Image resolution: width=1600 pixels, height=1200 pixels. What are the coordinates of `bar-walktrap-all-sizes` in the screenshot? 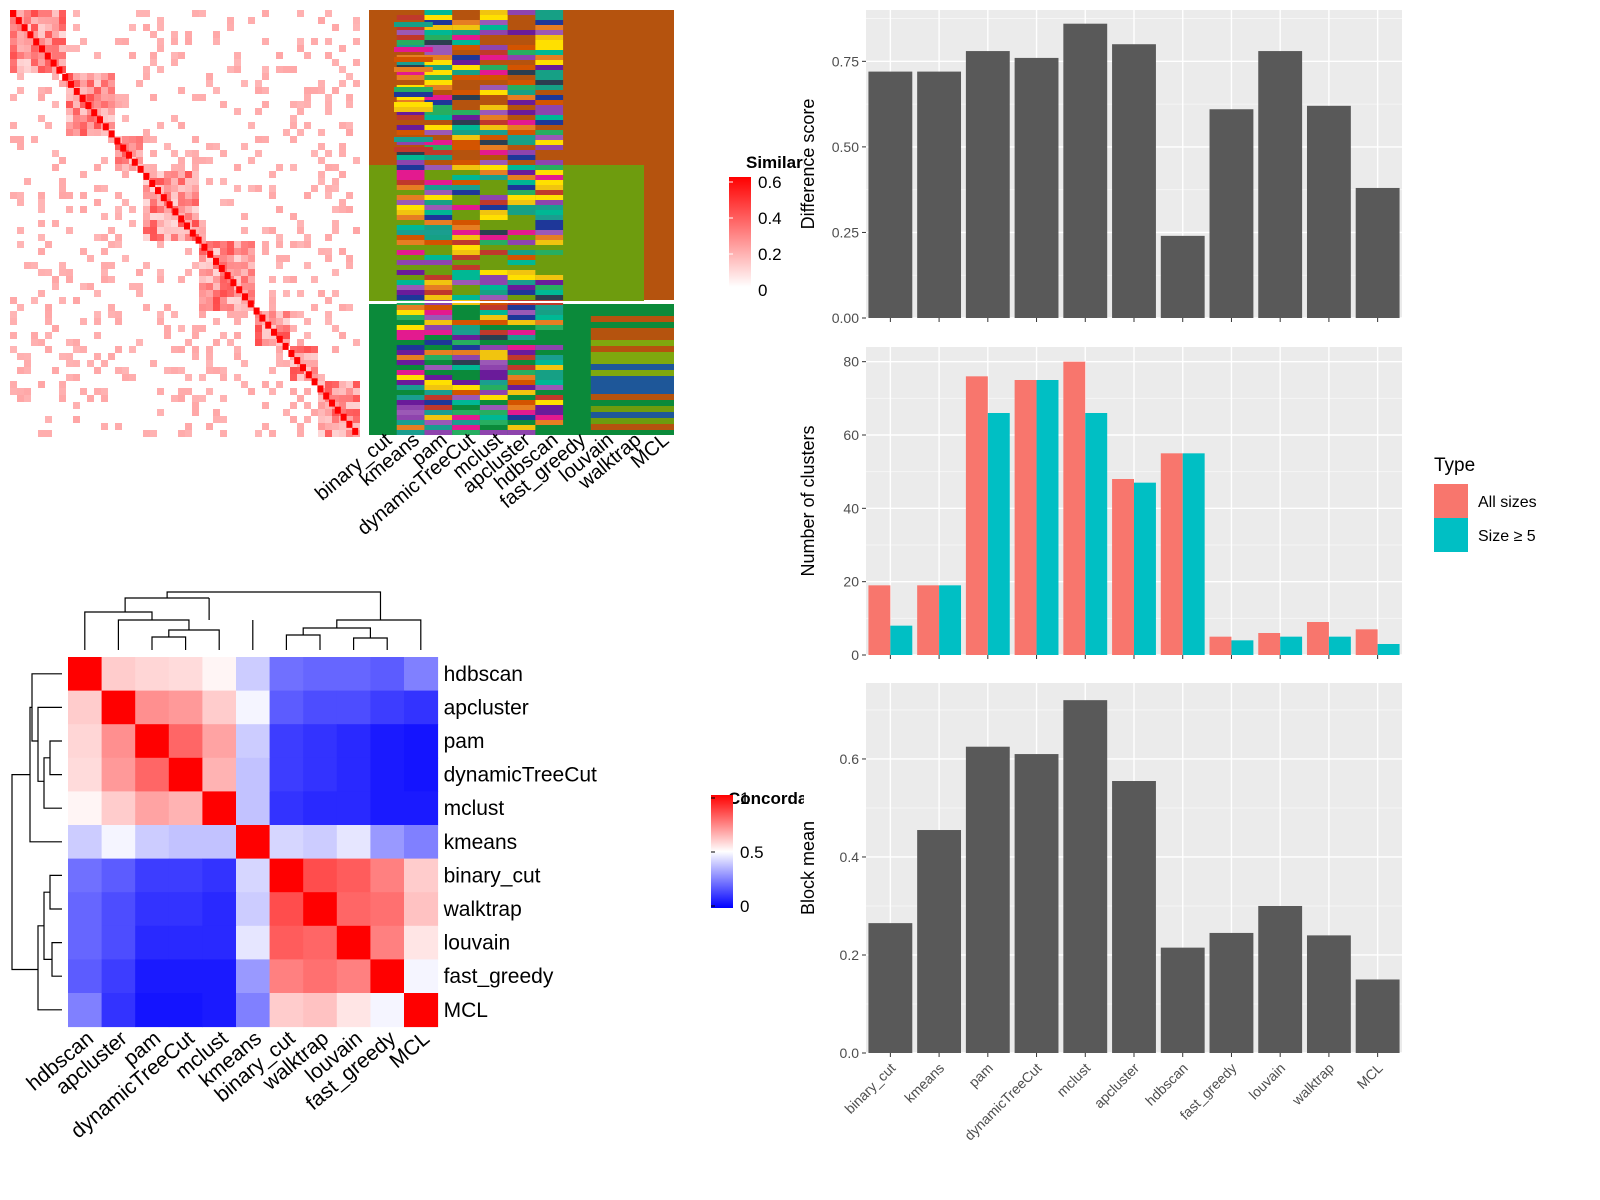 It's located at (1317, 638).